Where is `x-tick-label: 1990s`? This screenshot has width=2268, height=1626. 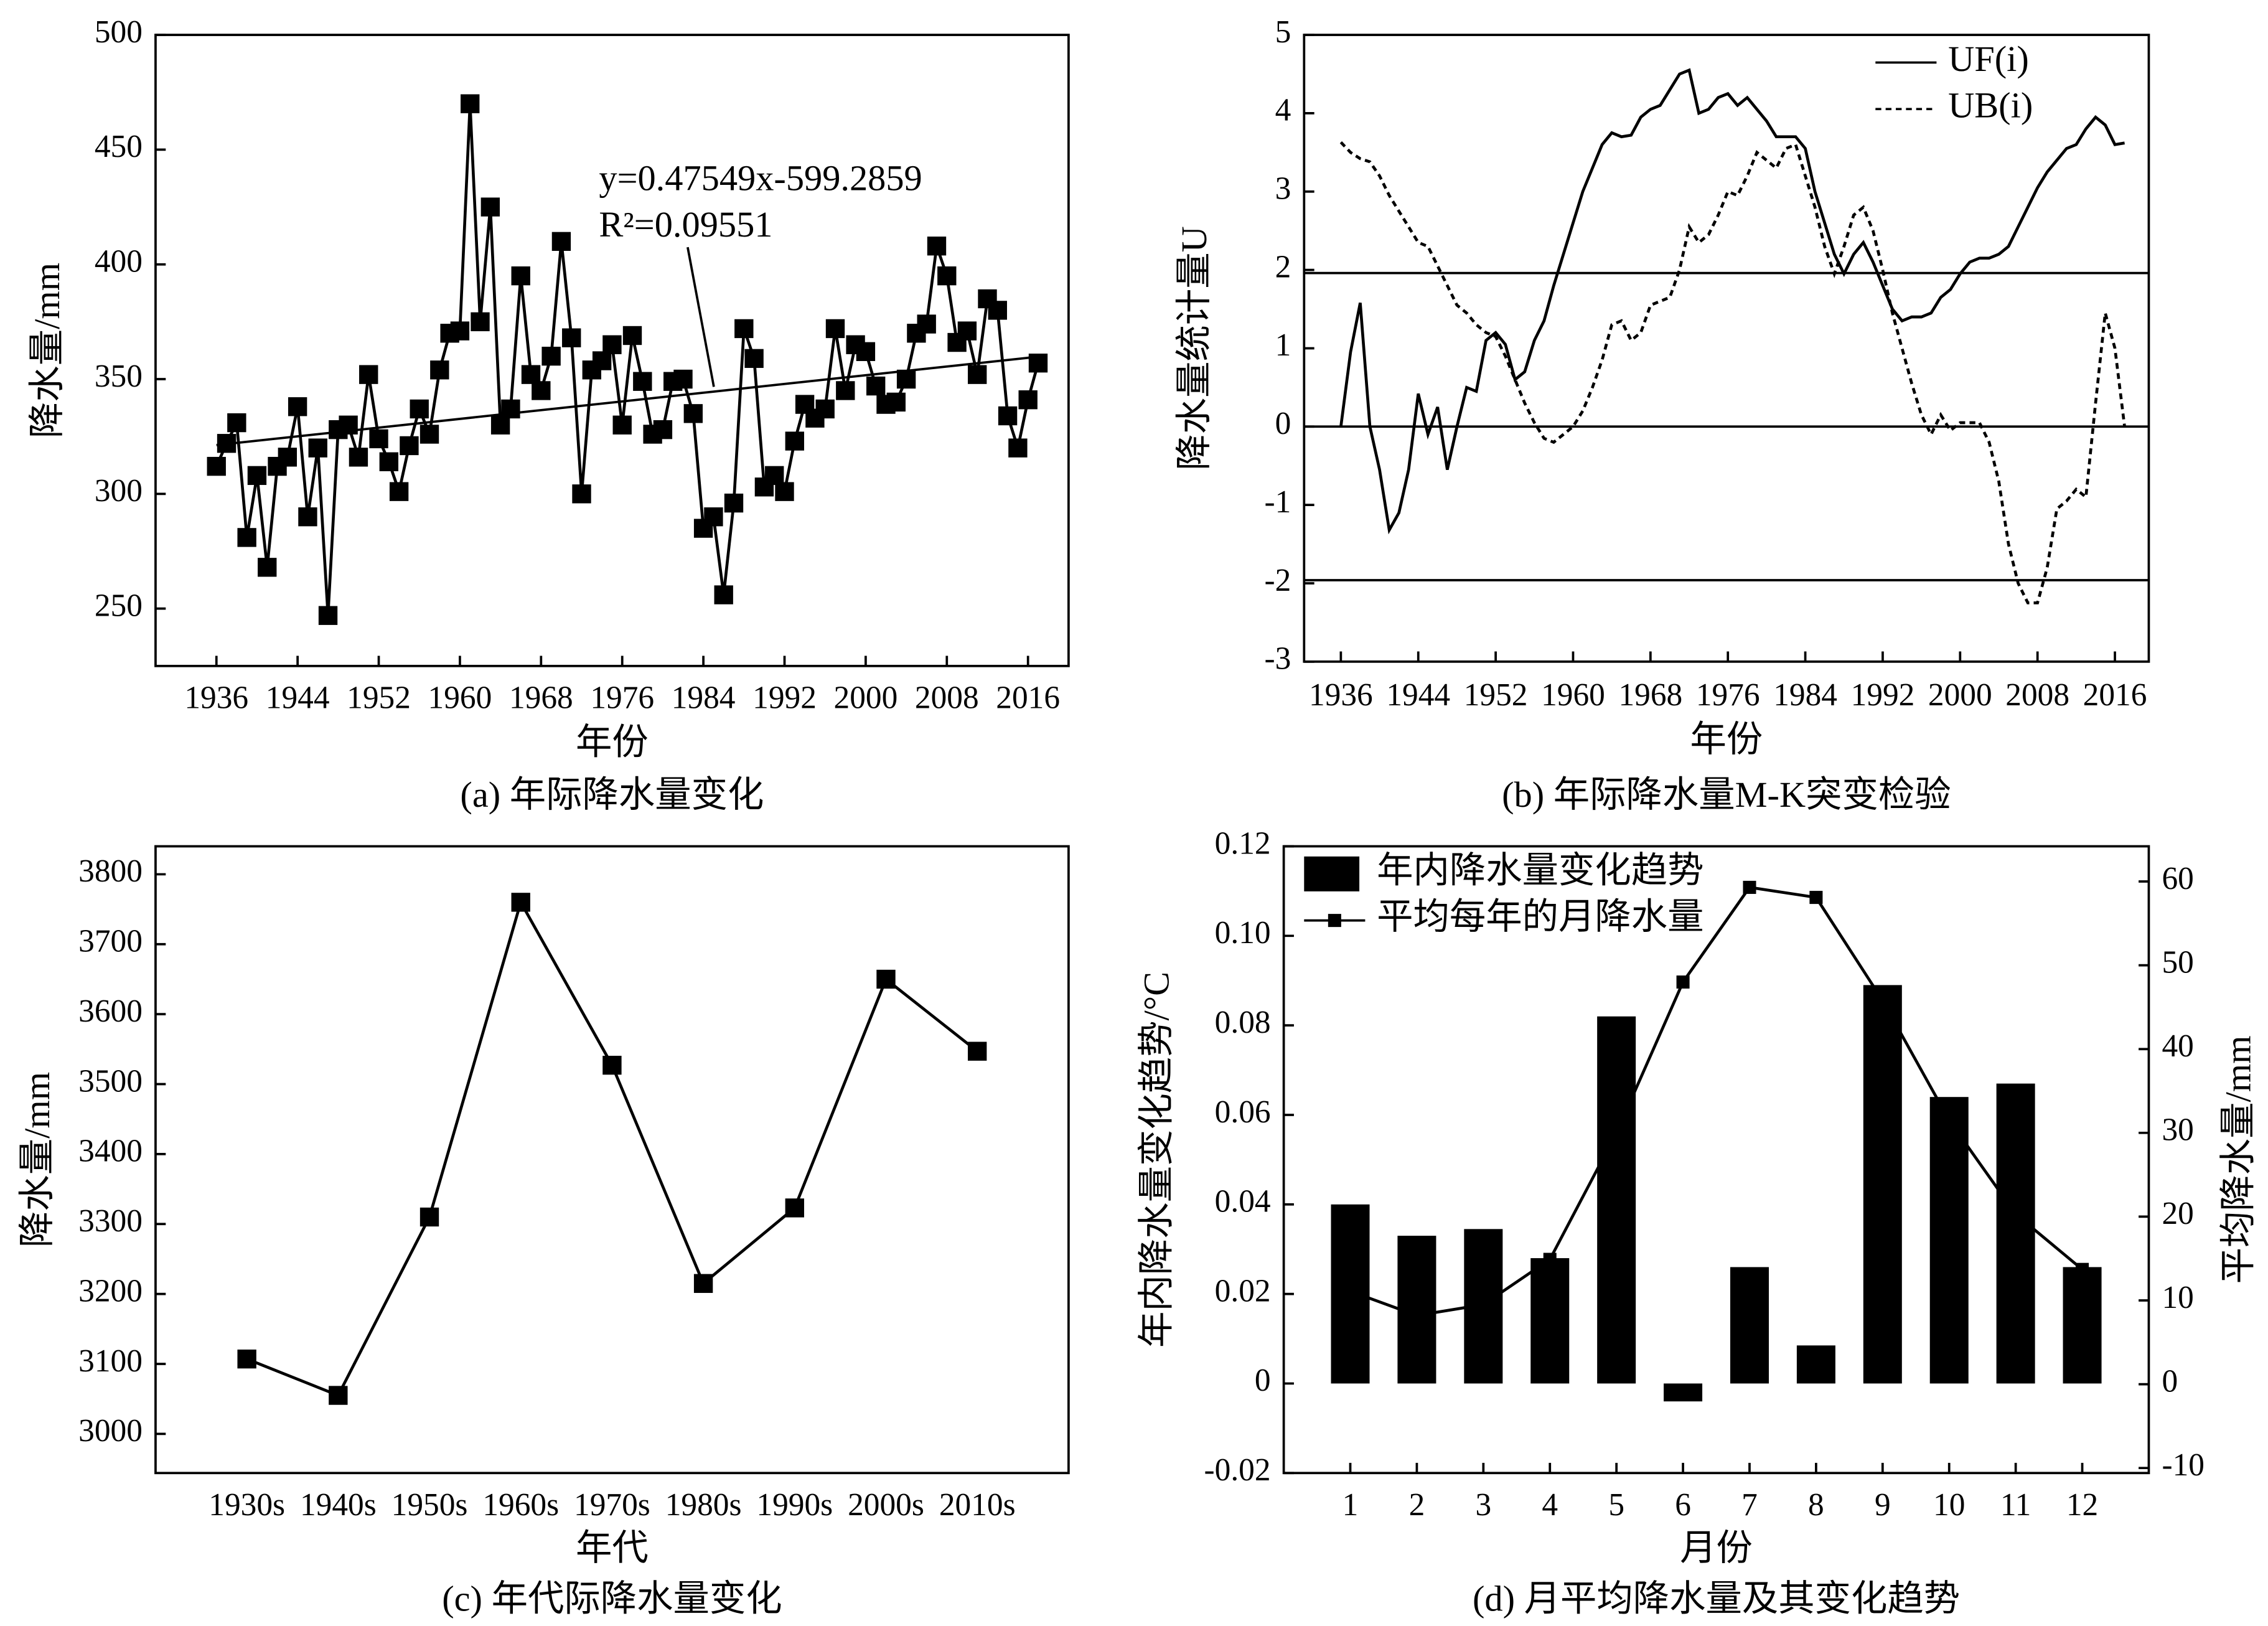 x-tick-label: 1990s is located at coordinates (794, 1505).